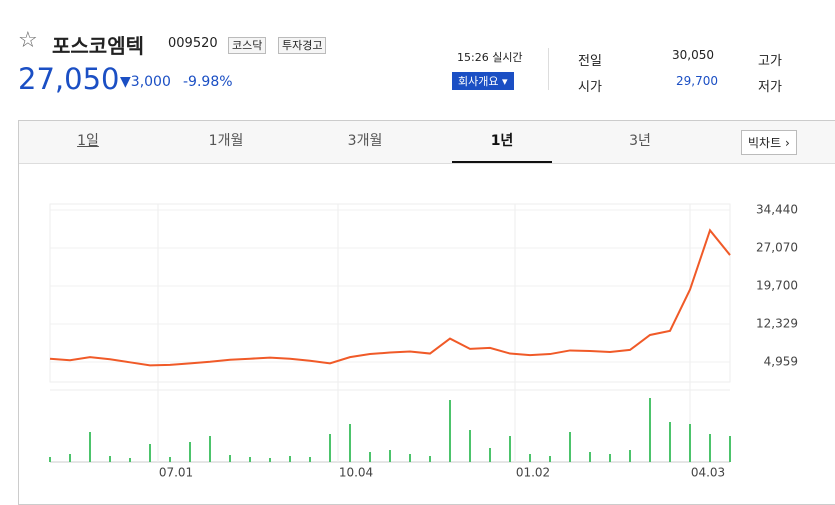 Image resolution: width=835 pixels, height=505 pixels. What do you see at coordinates (697, 81) in the screenshot?
I see `info-value: 29,700` at bounding box center [697, 81].